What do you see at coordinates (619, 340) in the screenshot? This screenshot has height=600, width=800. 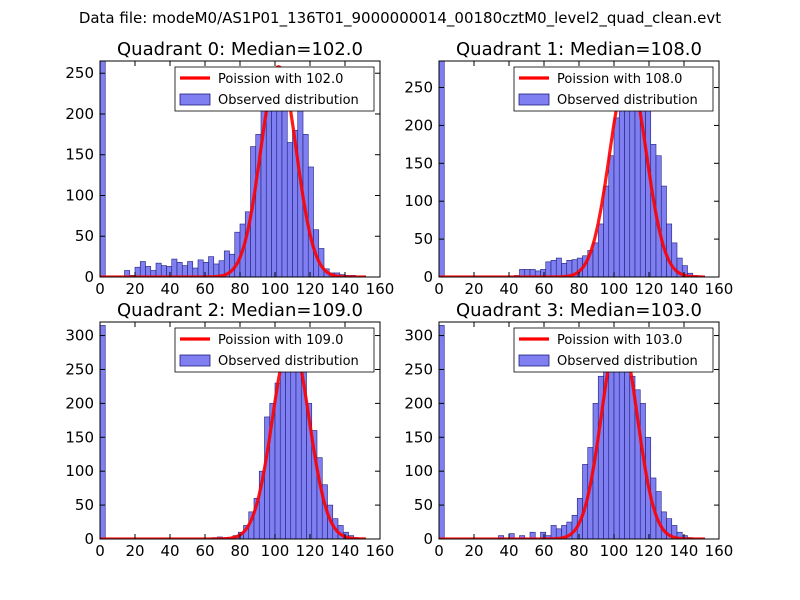 I see `legend-curve-label: Poission with 103.0` at bounding box center [619, 340].